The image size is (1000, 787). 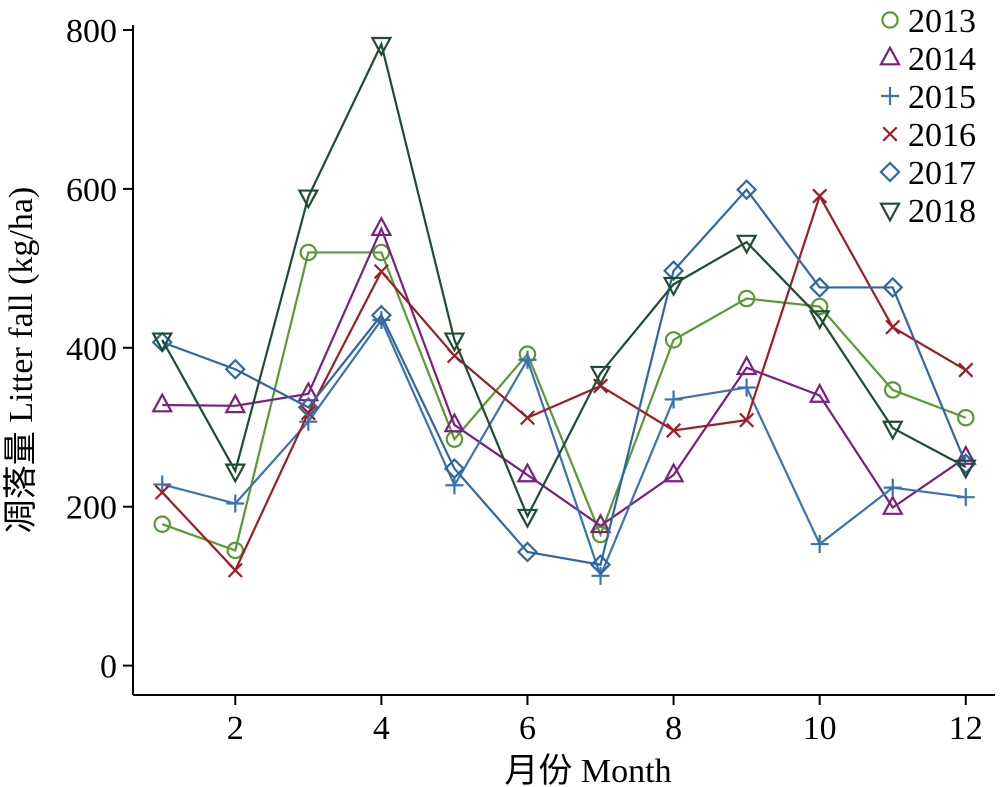 What do you see at coordinates (91, 31) in the screenshot?
I see `y-tick-label: 800` at bounding box center [91, 31].